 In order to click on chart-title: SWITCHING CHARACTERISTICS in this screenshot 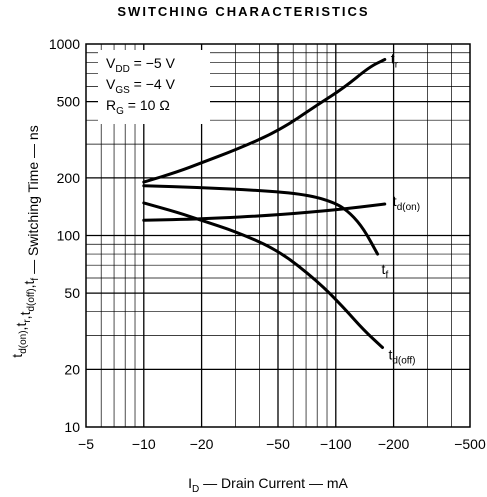, I will do `click(243, 11)`.